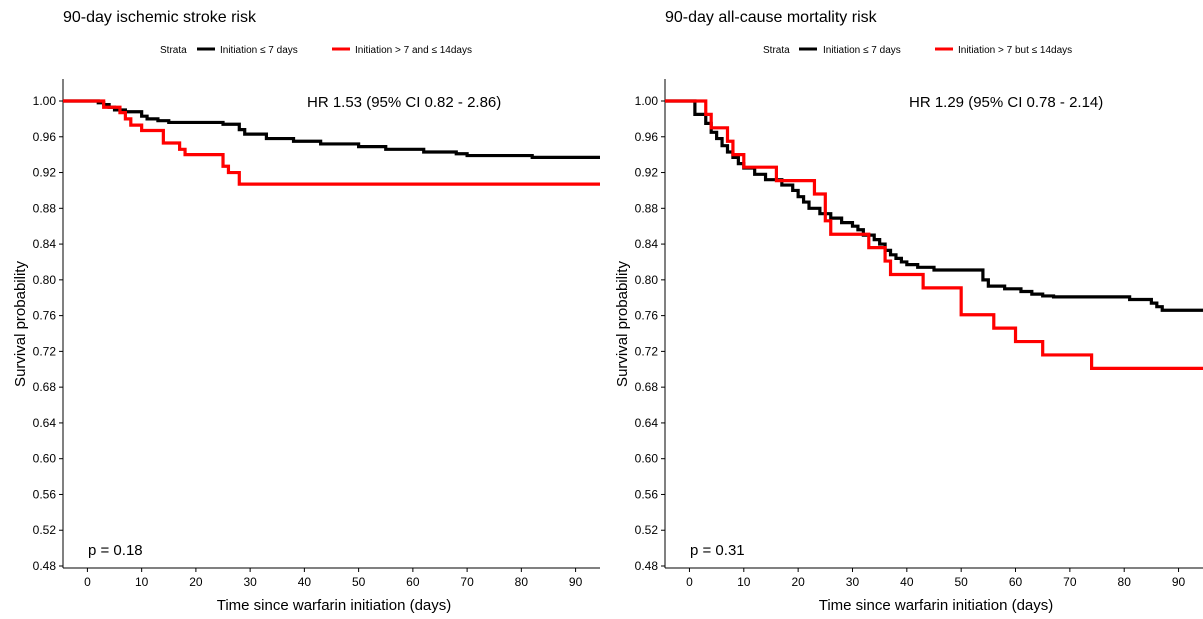 Image resolution: width=1203 pixels, height=619 pixels. I want to click on hazard-ratio-annotation: HR 1.53 (95% CI 0.82 - 2.86), so click(404, 102).